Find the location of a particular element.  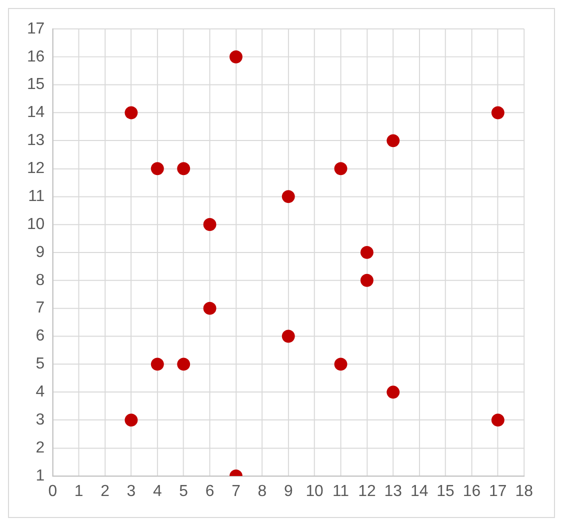

y-tick-label: 1 is located at coordinates (40, 475).